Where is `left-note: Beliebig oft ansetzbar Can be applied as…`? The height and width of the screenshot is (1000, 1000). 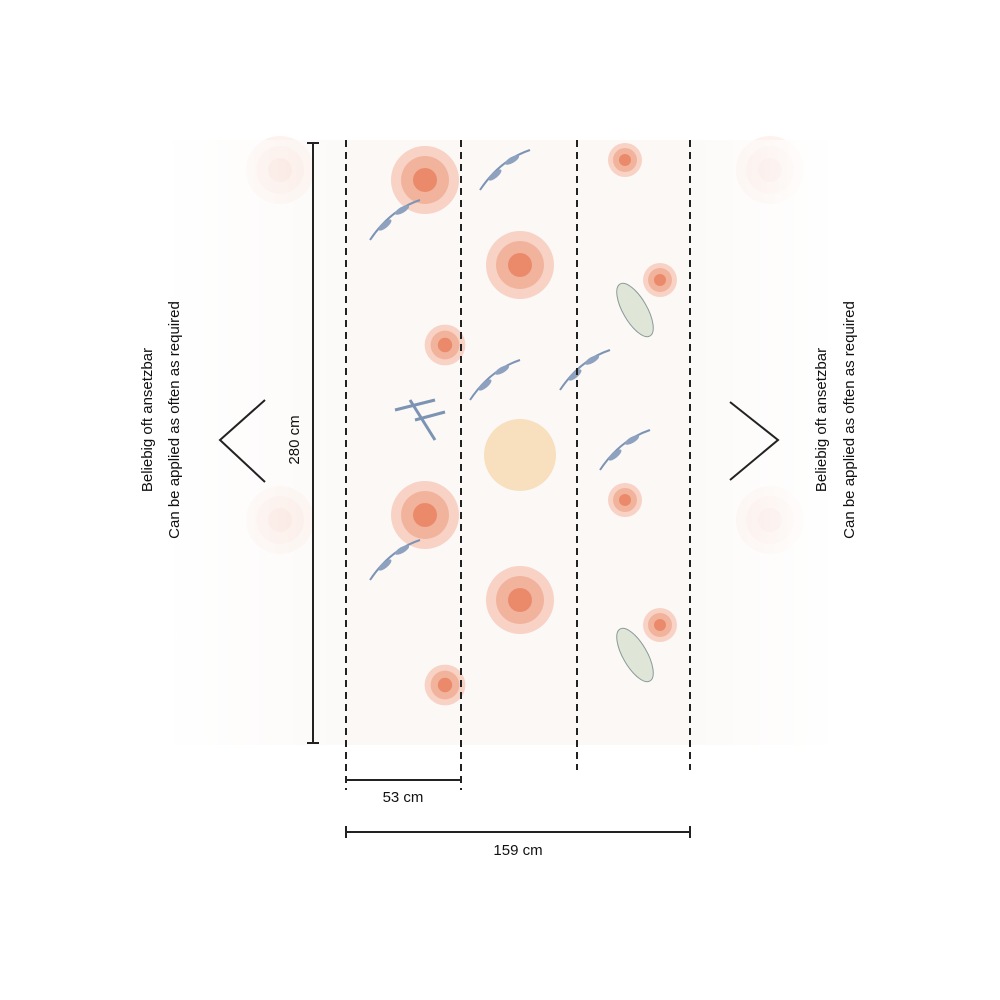 left-note: Beliebig oft ansetzbar Can be applied as… is located at coordinates (202, 420).